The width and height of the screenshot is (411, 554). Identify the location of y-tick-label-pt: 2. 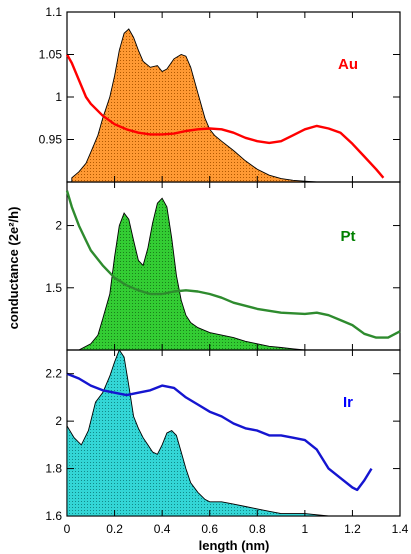
(58, 226).